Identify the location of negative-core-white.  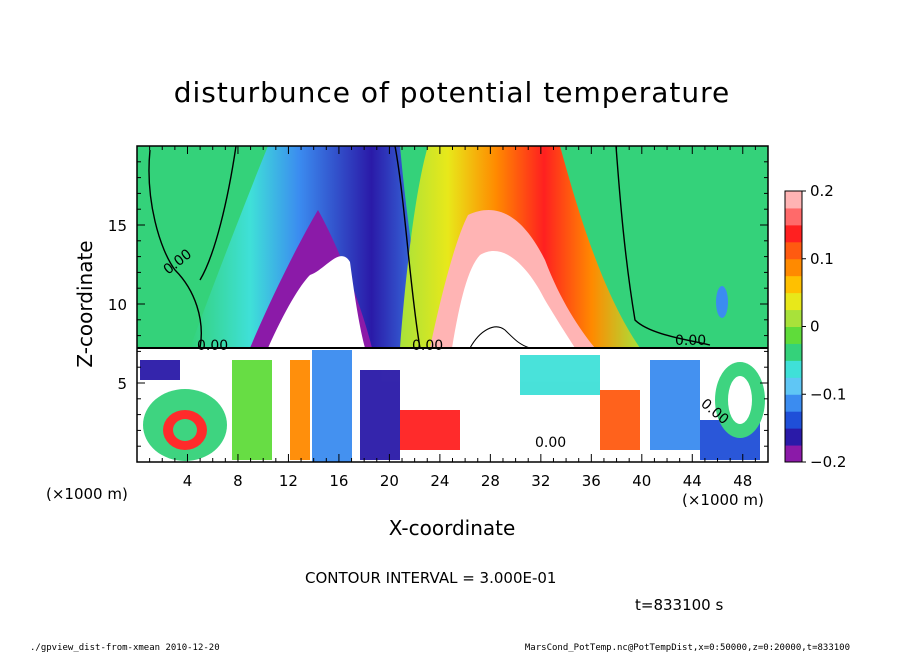
(316, 302).